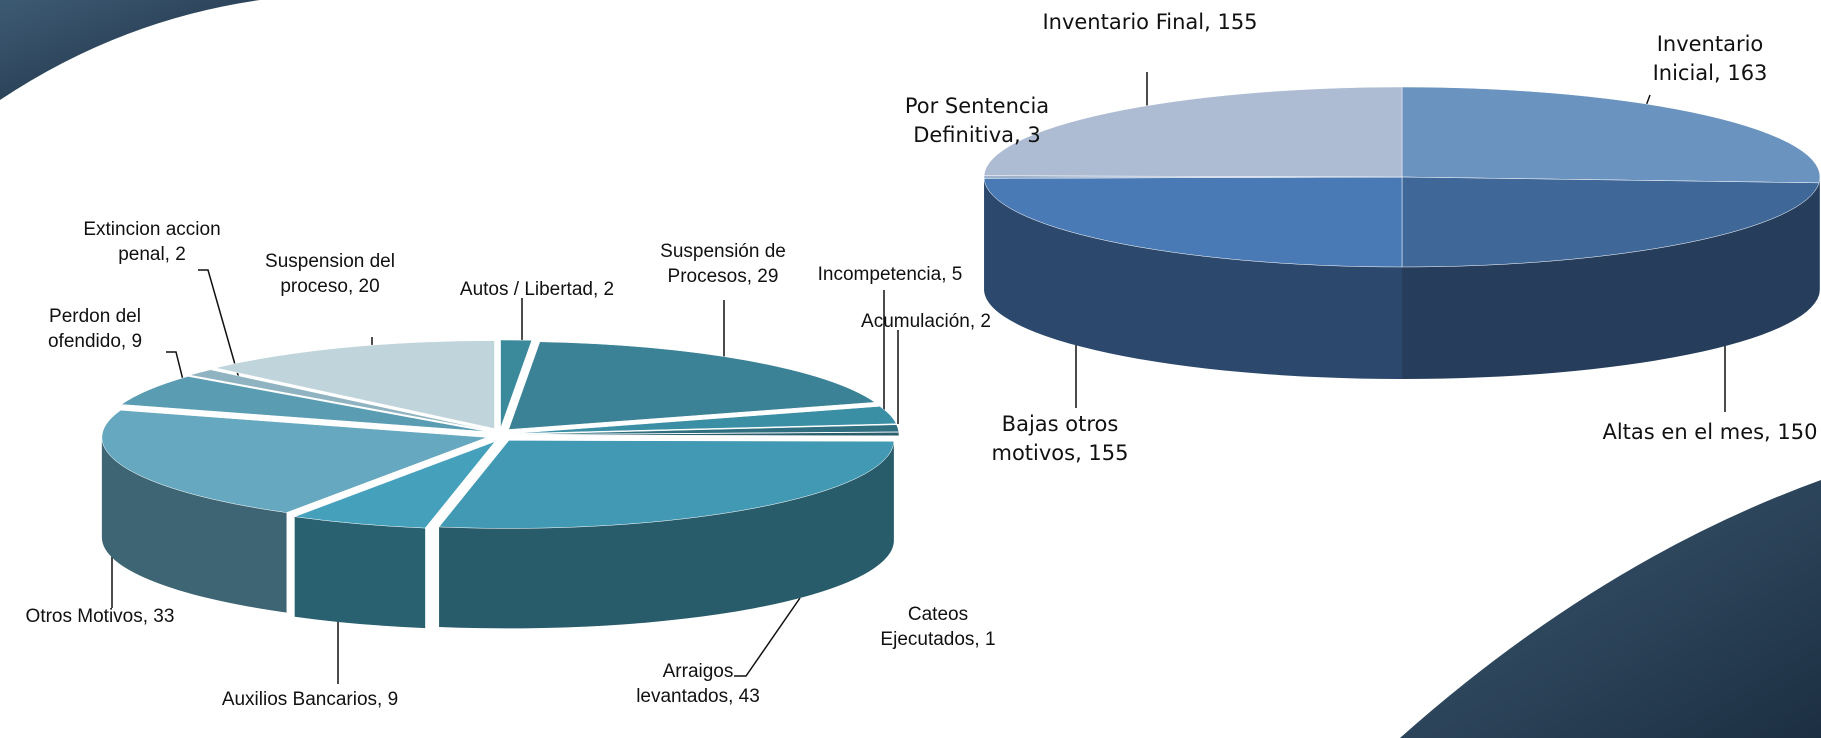 Image resolution: width=1821 pixels, height=738 pixels. What do you see at coordinates (100, 616) in the screenshot?
I see `data-label: Otros Motivos, 33` at bounding box center [100, 616].